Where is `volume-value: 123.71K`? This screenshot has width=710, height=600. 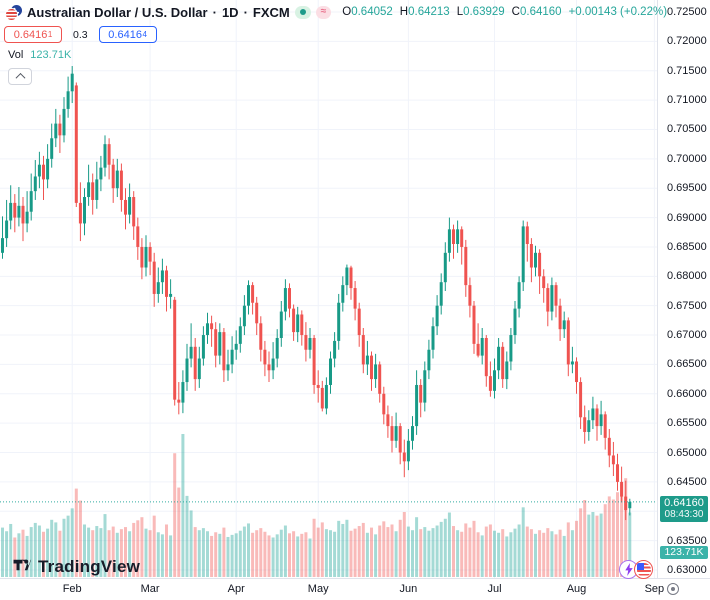
volume-value: 123.71K is located at coordinates (51, 55).